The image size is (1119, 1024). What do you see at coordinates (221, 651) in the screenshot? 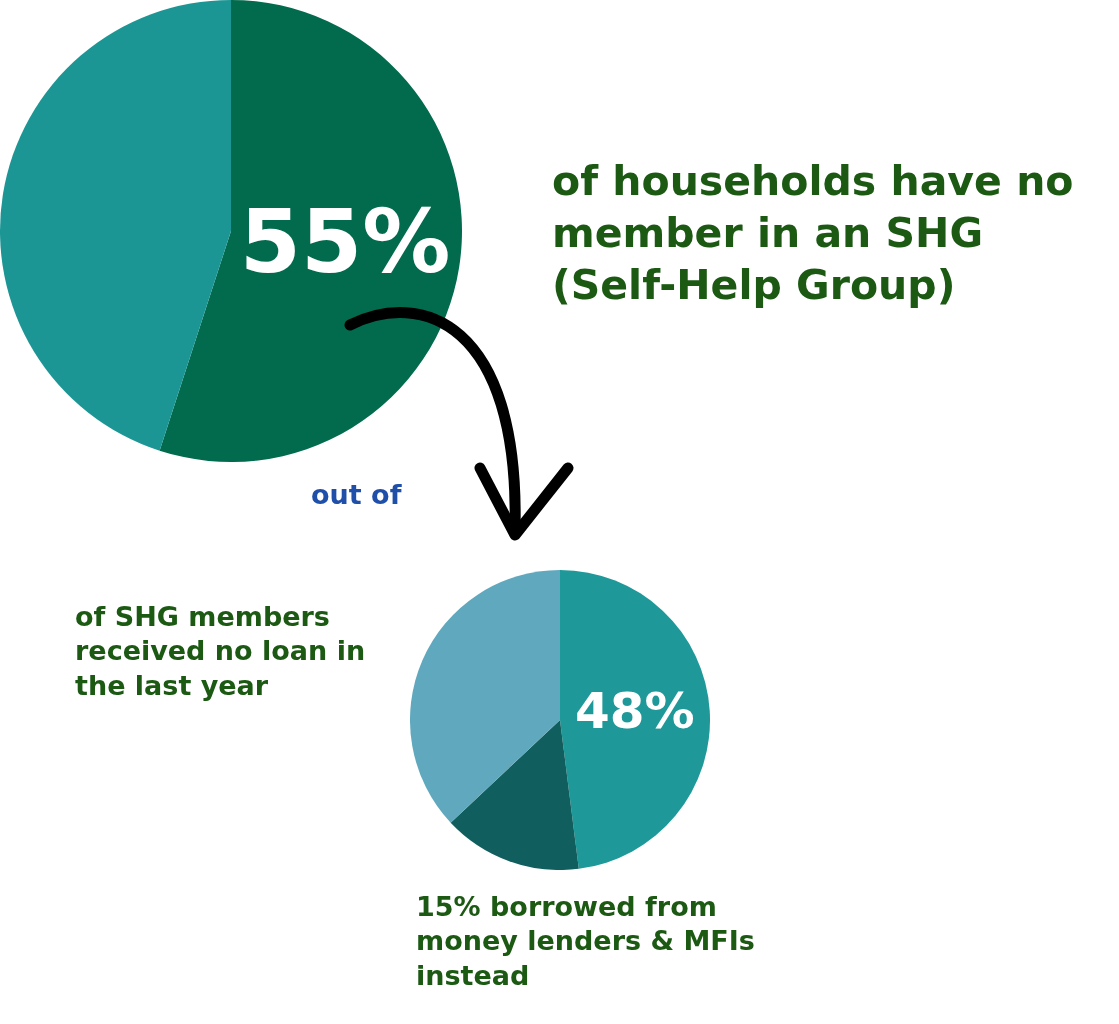
I see `text: of SHG members received no loan in the last year` at bounding box center [221, 651].